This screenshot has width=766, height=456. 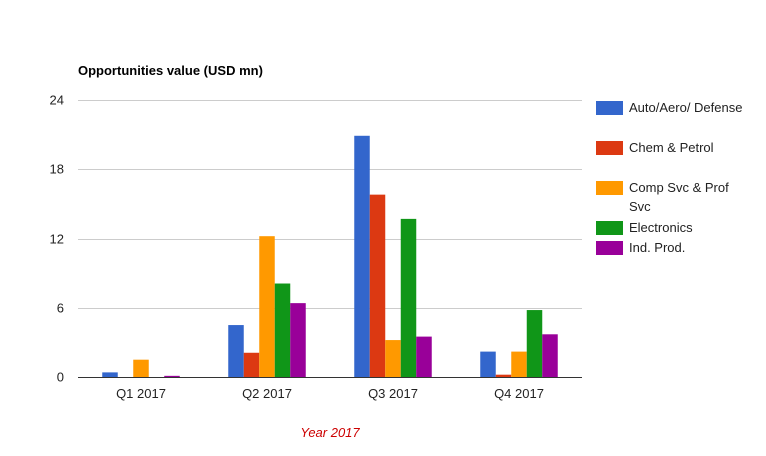 I want to click on y-tick-label: 24, so click(x=57, y=100).